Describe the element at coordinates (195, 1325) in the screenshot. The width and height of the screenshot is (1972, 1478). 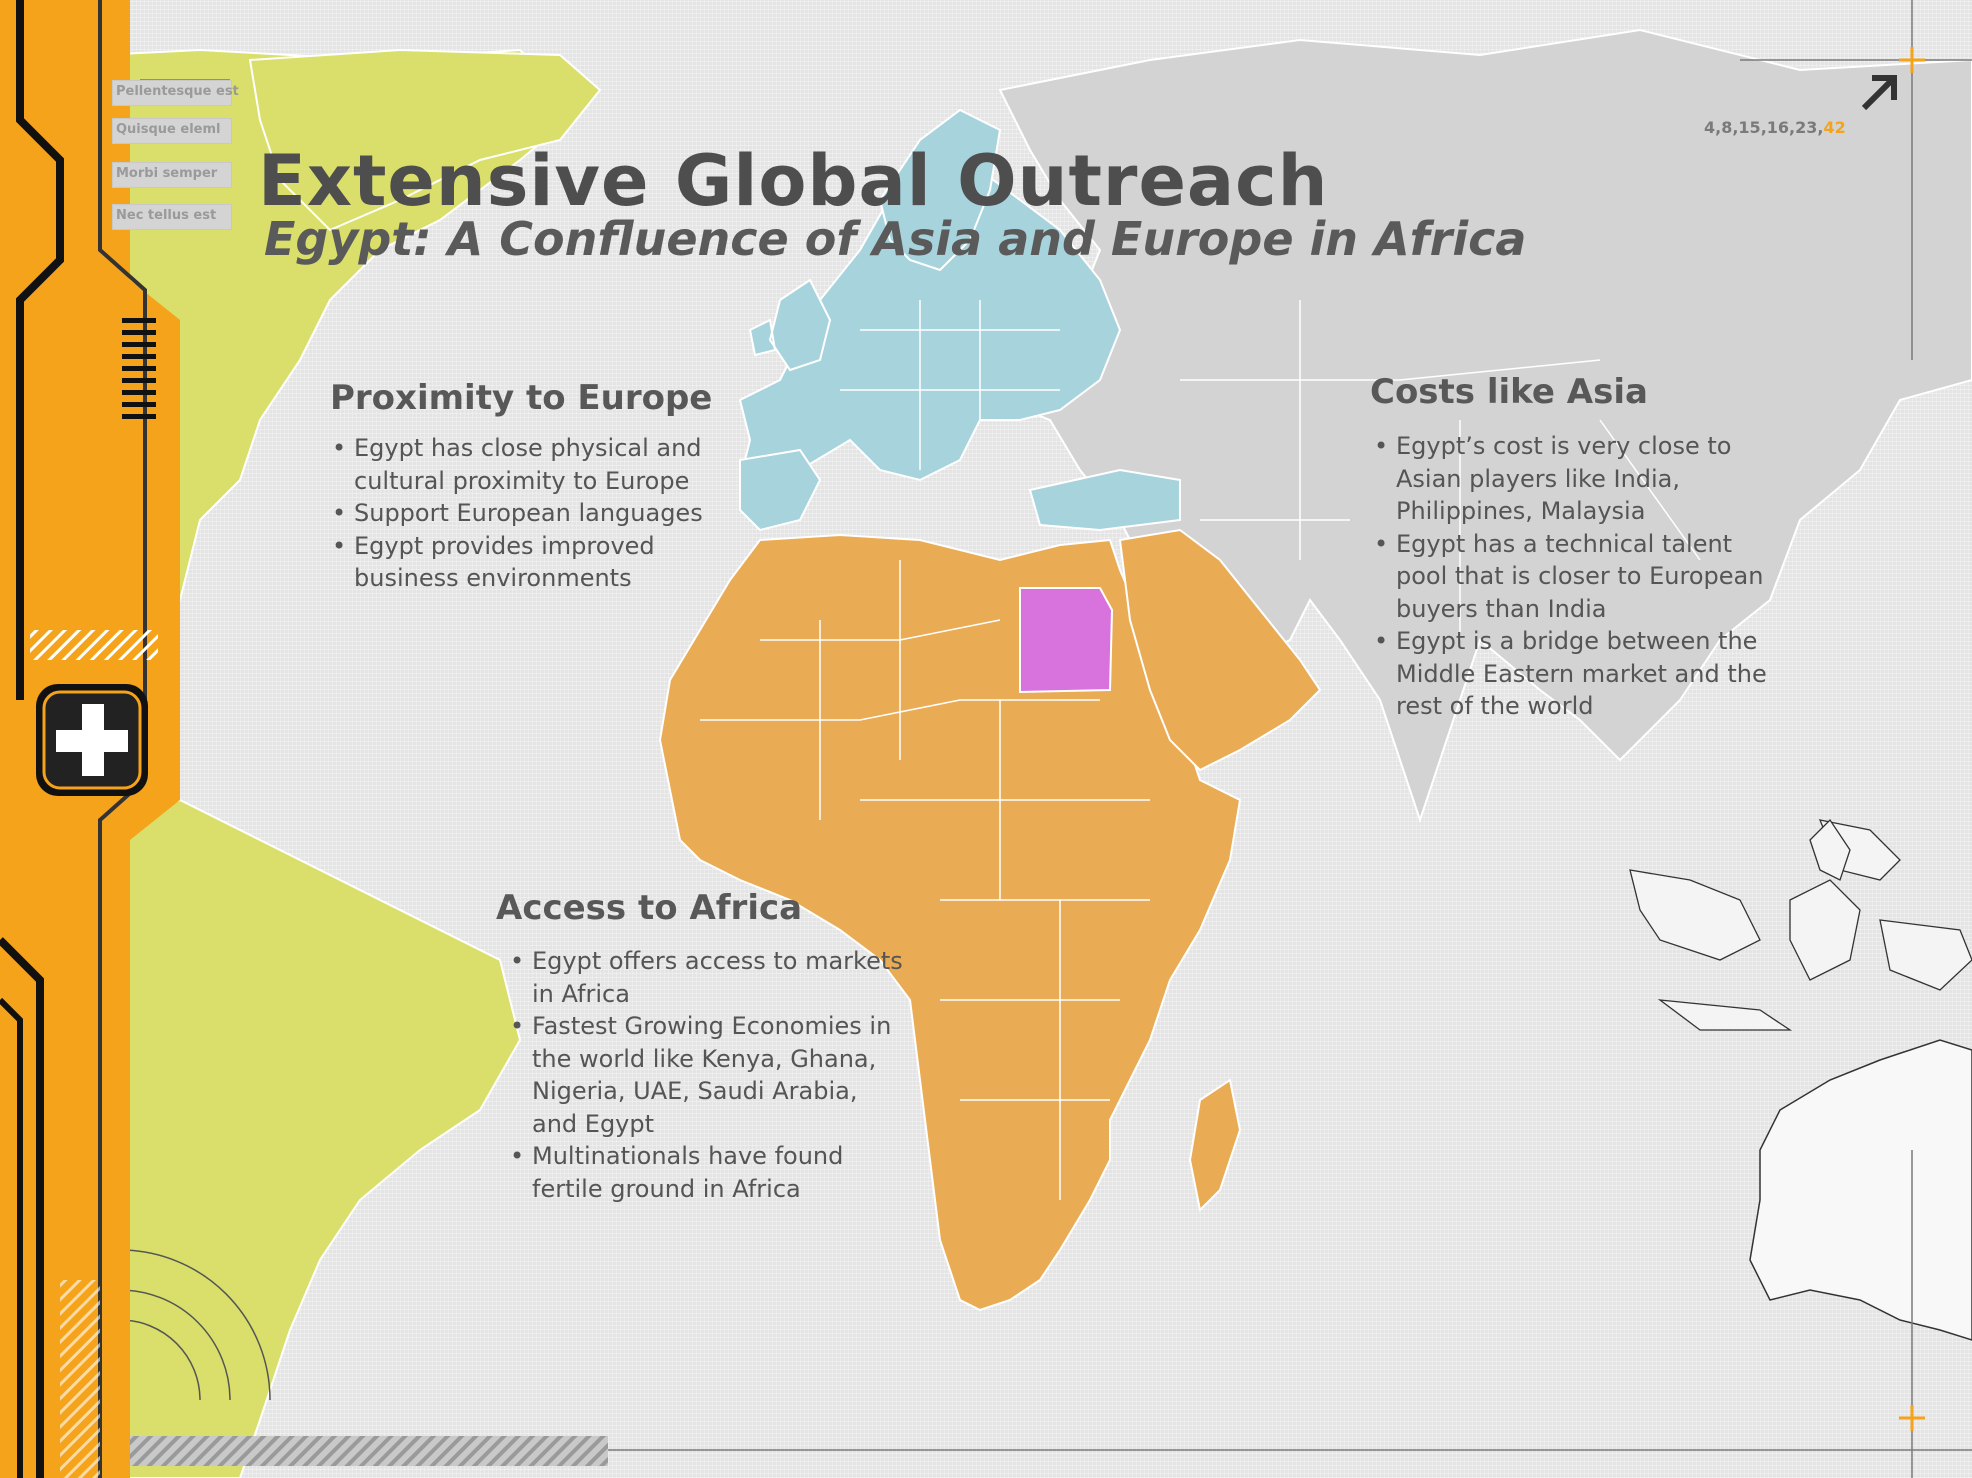
I see `radar-arcs` at that location.